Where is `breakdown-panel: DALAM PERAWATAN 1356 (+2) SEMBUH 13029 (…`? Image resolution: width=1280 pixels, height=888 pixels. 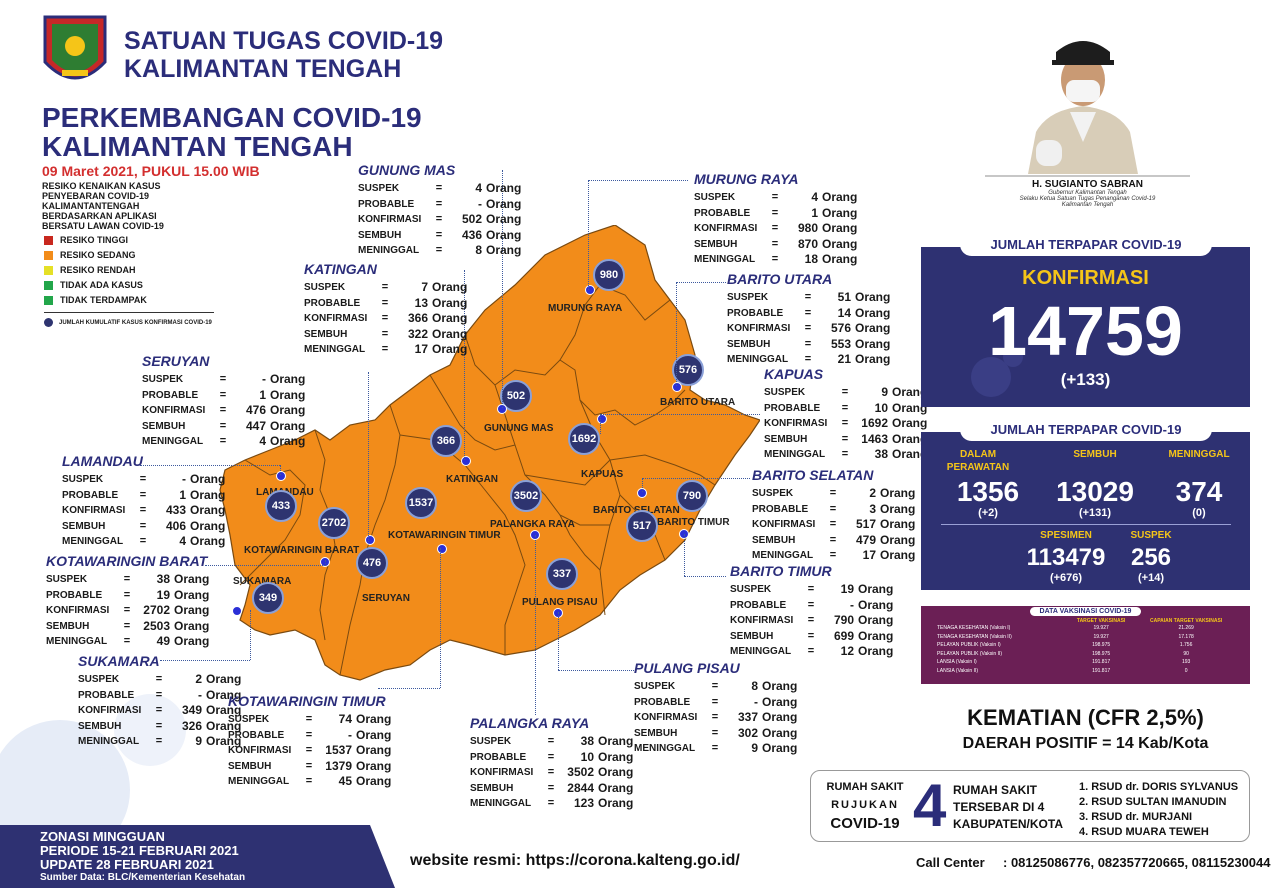
breakdown-panel: DALAM PERAWATAN 1356 (+2) SEMBUH 13029 (… is located at coordinates (1085, 511).